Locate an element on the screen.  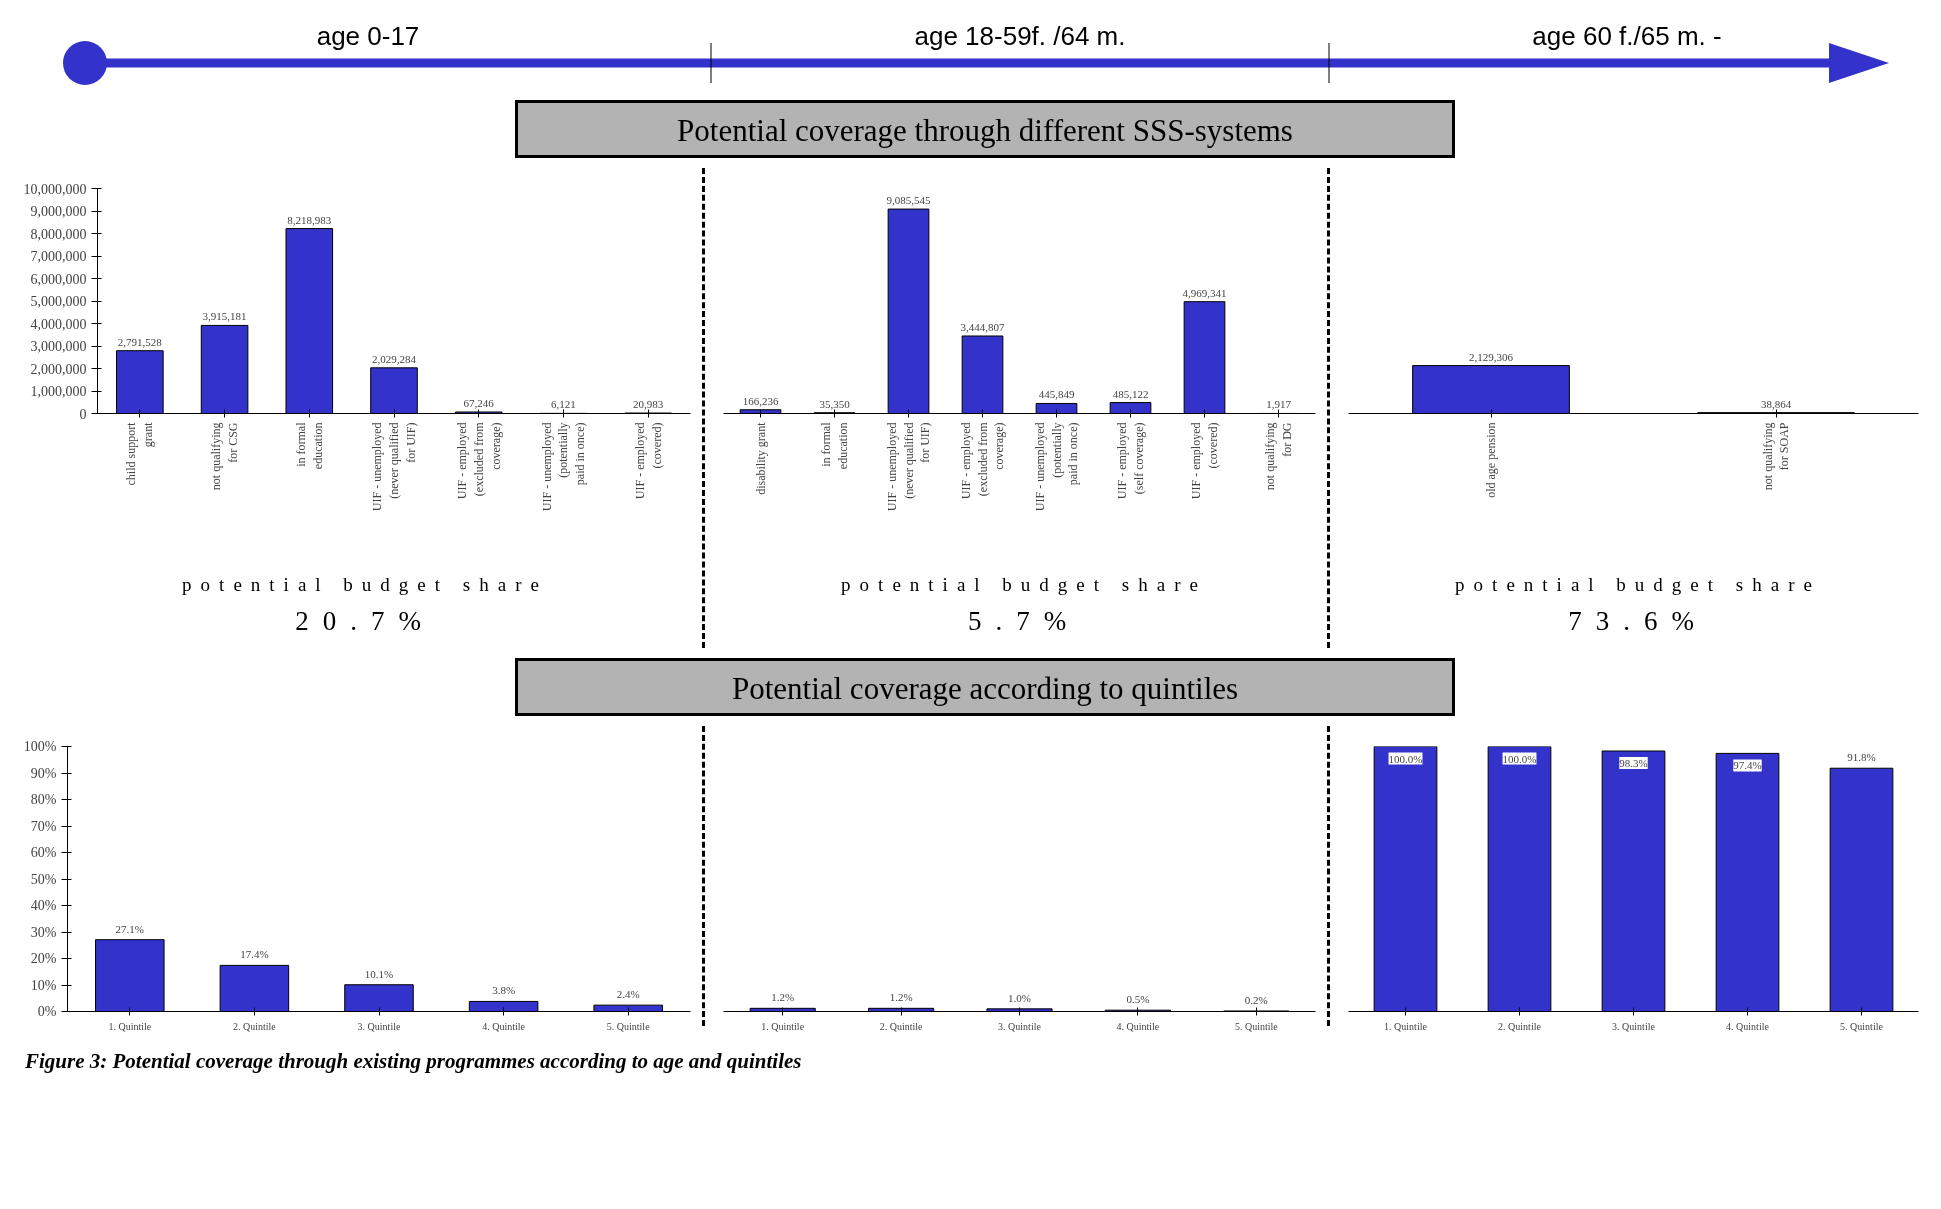
x-tick-label: not qualifying for SOAP is located at coordinates (1776, 456).